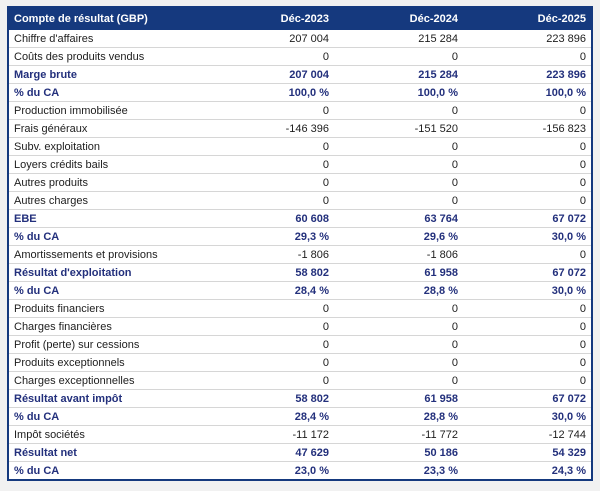  Describe the element at coordinates (106, 164) in the screenshot. I see `row-label: Loyers crédits bails` at that location.